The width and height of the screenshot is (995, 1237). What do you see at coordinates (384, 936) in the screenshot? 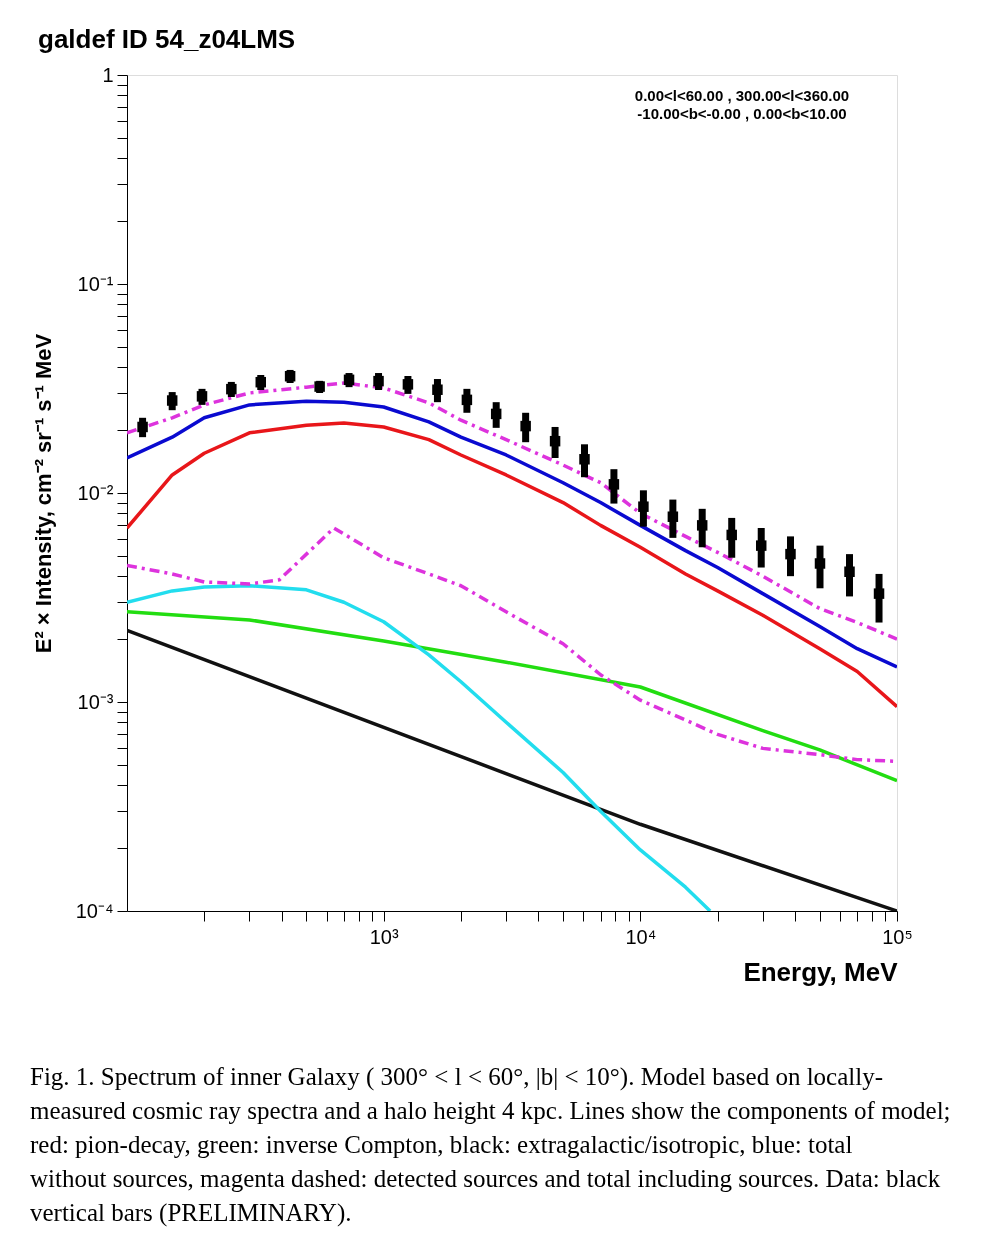
I see `x-tick-label: 10³` at bounding box center [384, 936].